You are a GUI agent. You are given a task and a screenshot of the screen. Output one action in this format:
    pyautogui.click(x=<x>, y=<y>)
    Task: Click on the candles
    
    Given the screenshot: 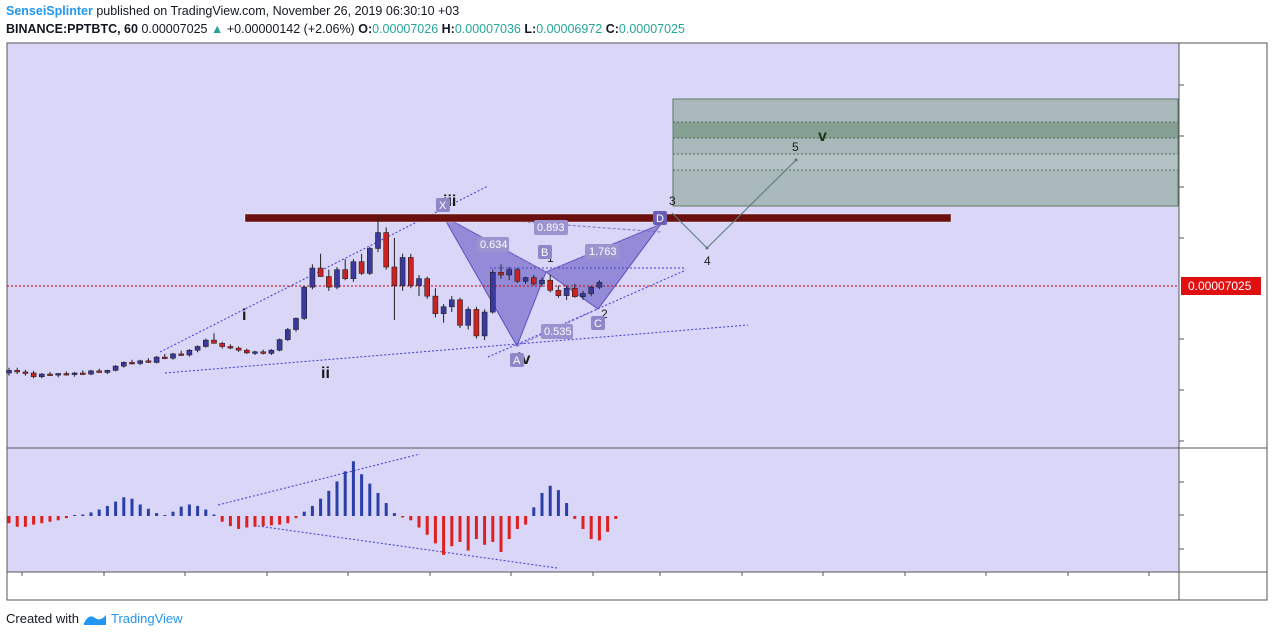 What is the action you would take?
    pyautogui.click(x=304, y=297)
    